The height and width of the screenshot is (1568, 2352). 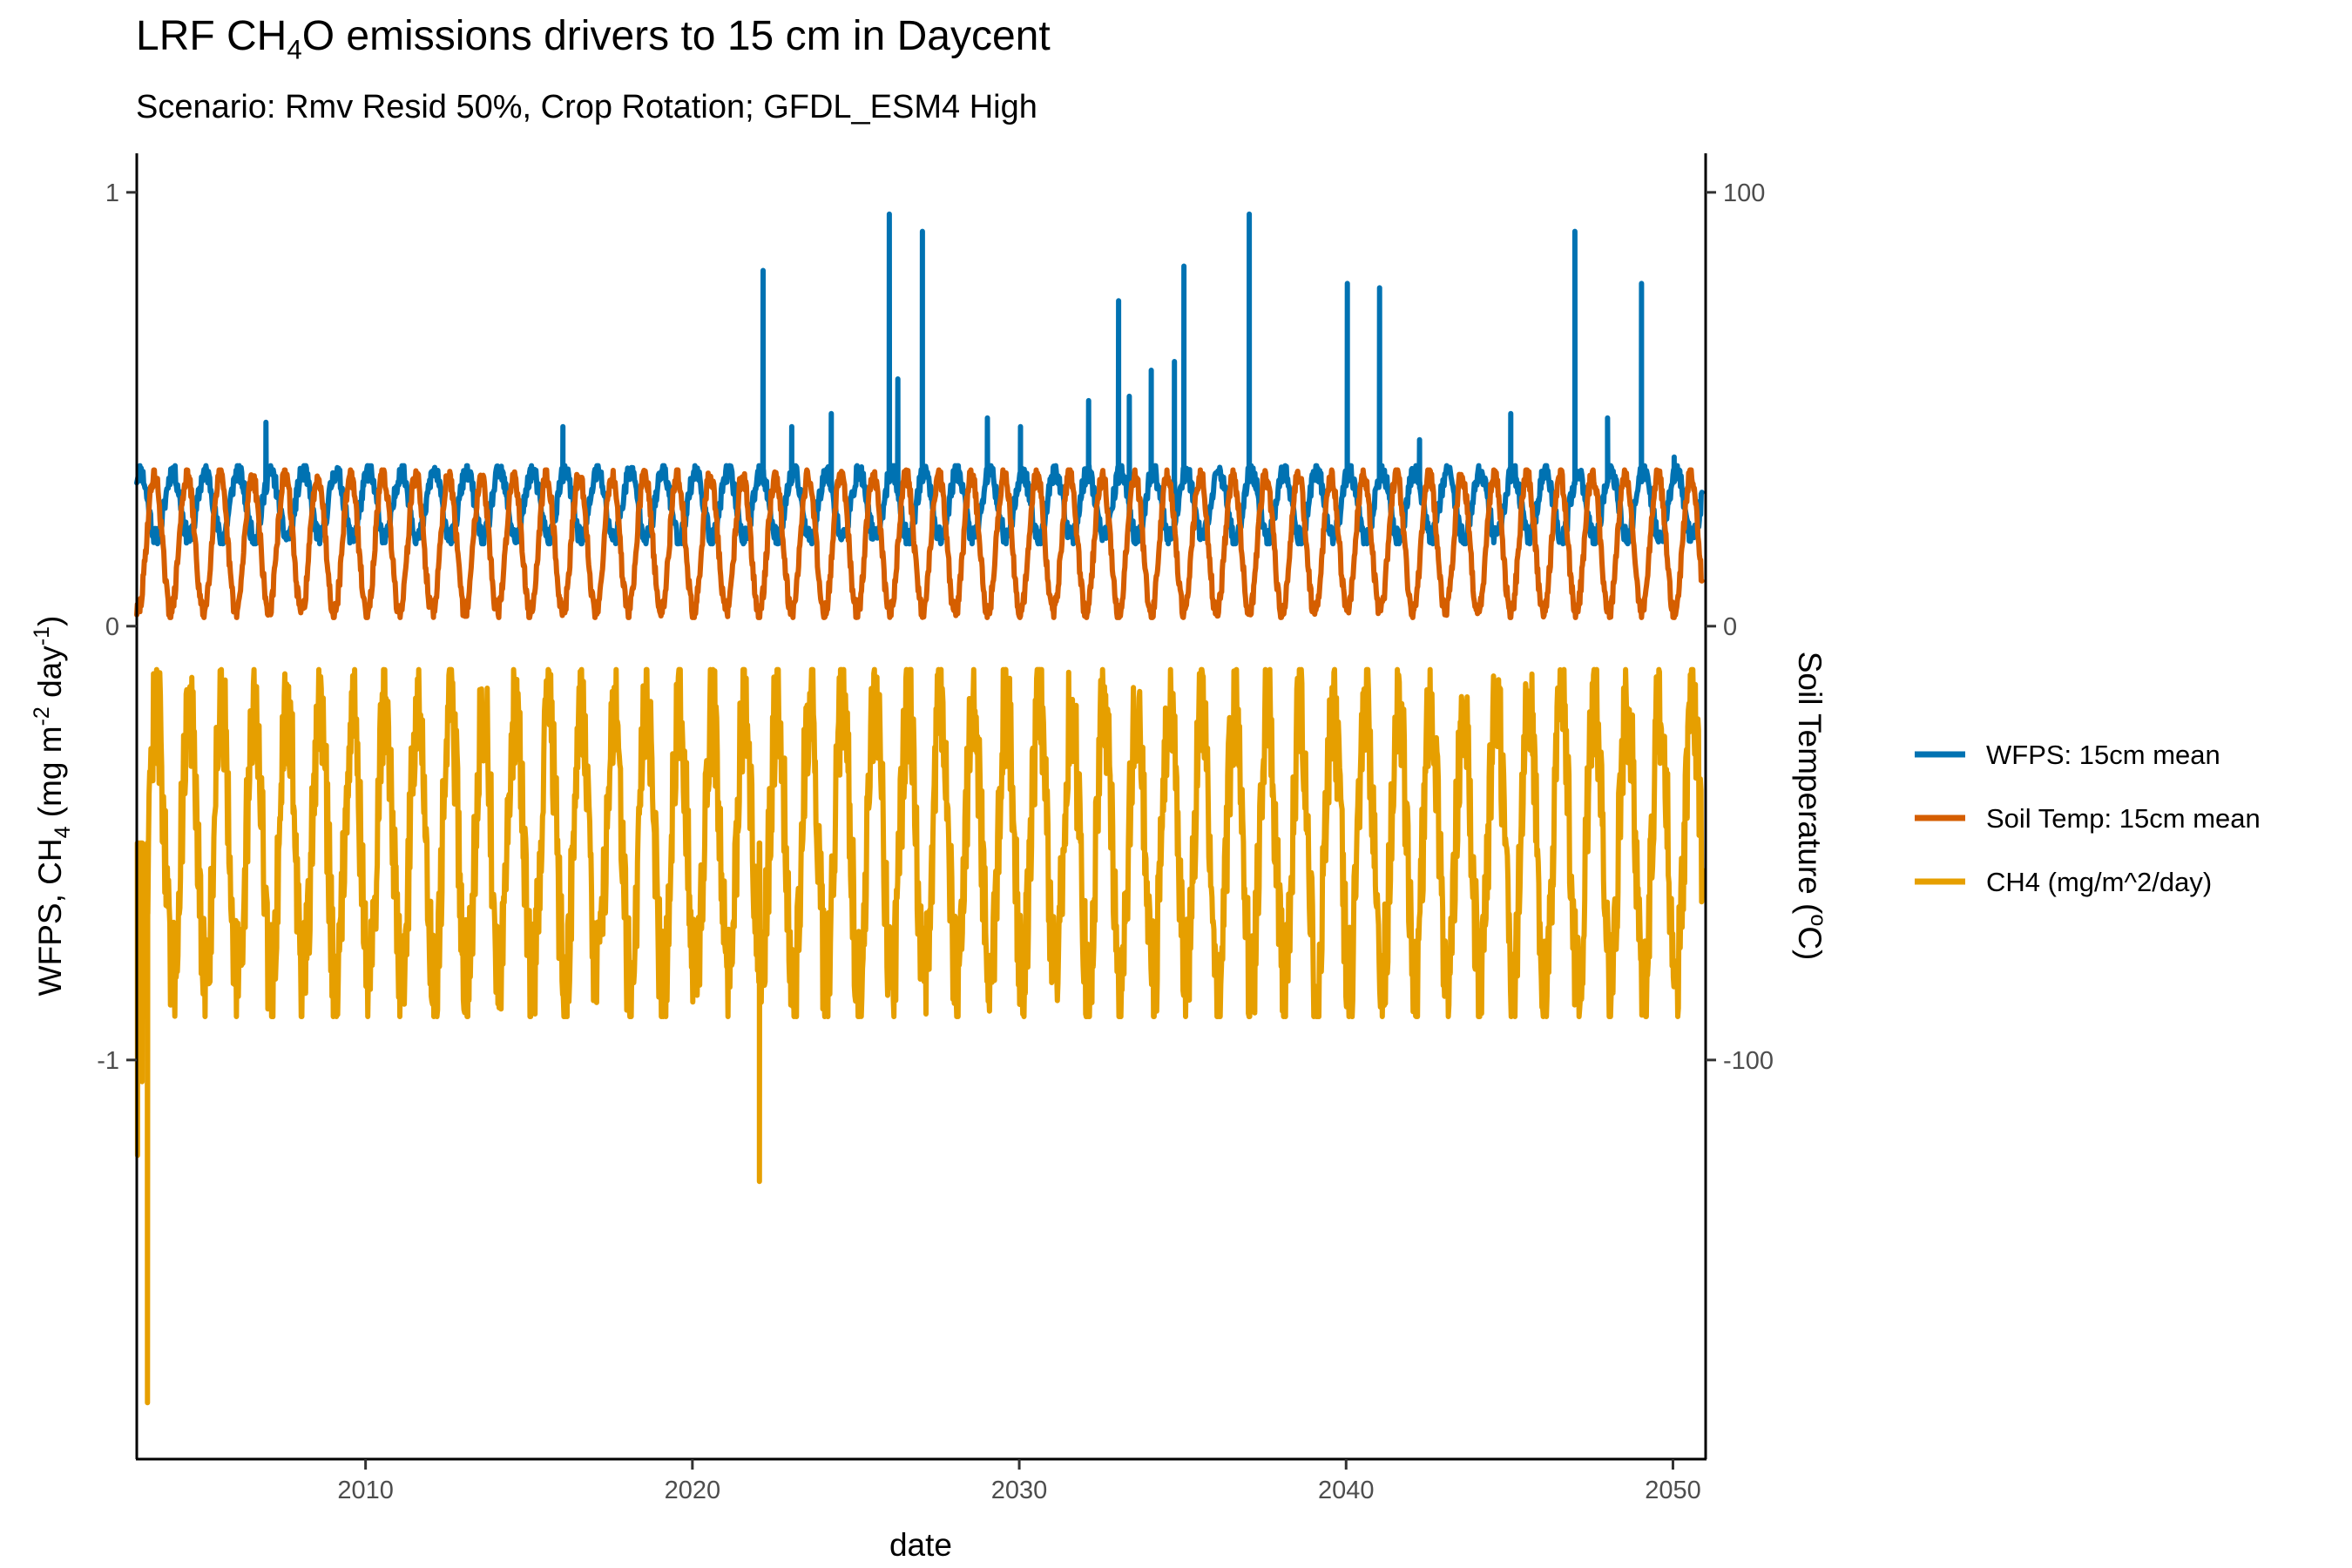 I want to click on y-left-tick-label-3: -1, so click(x=108, y=1061).